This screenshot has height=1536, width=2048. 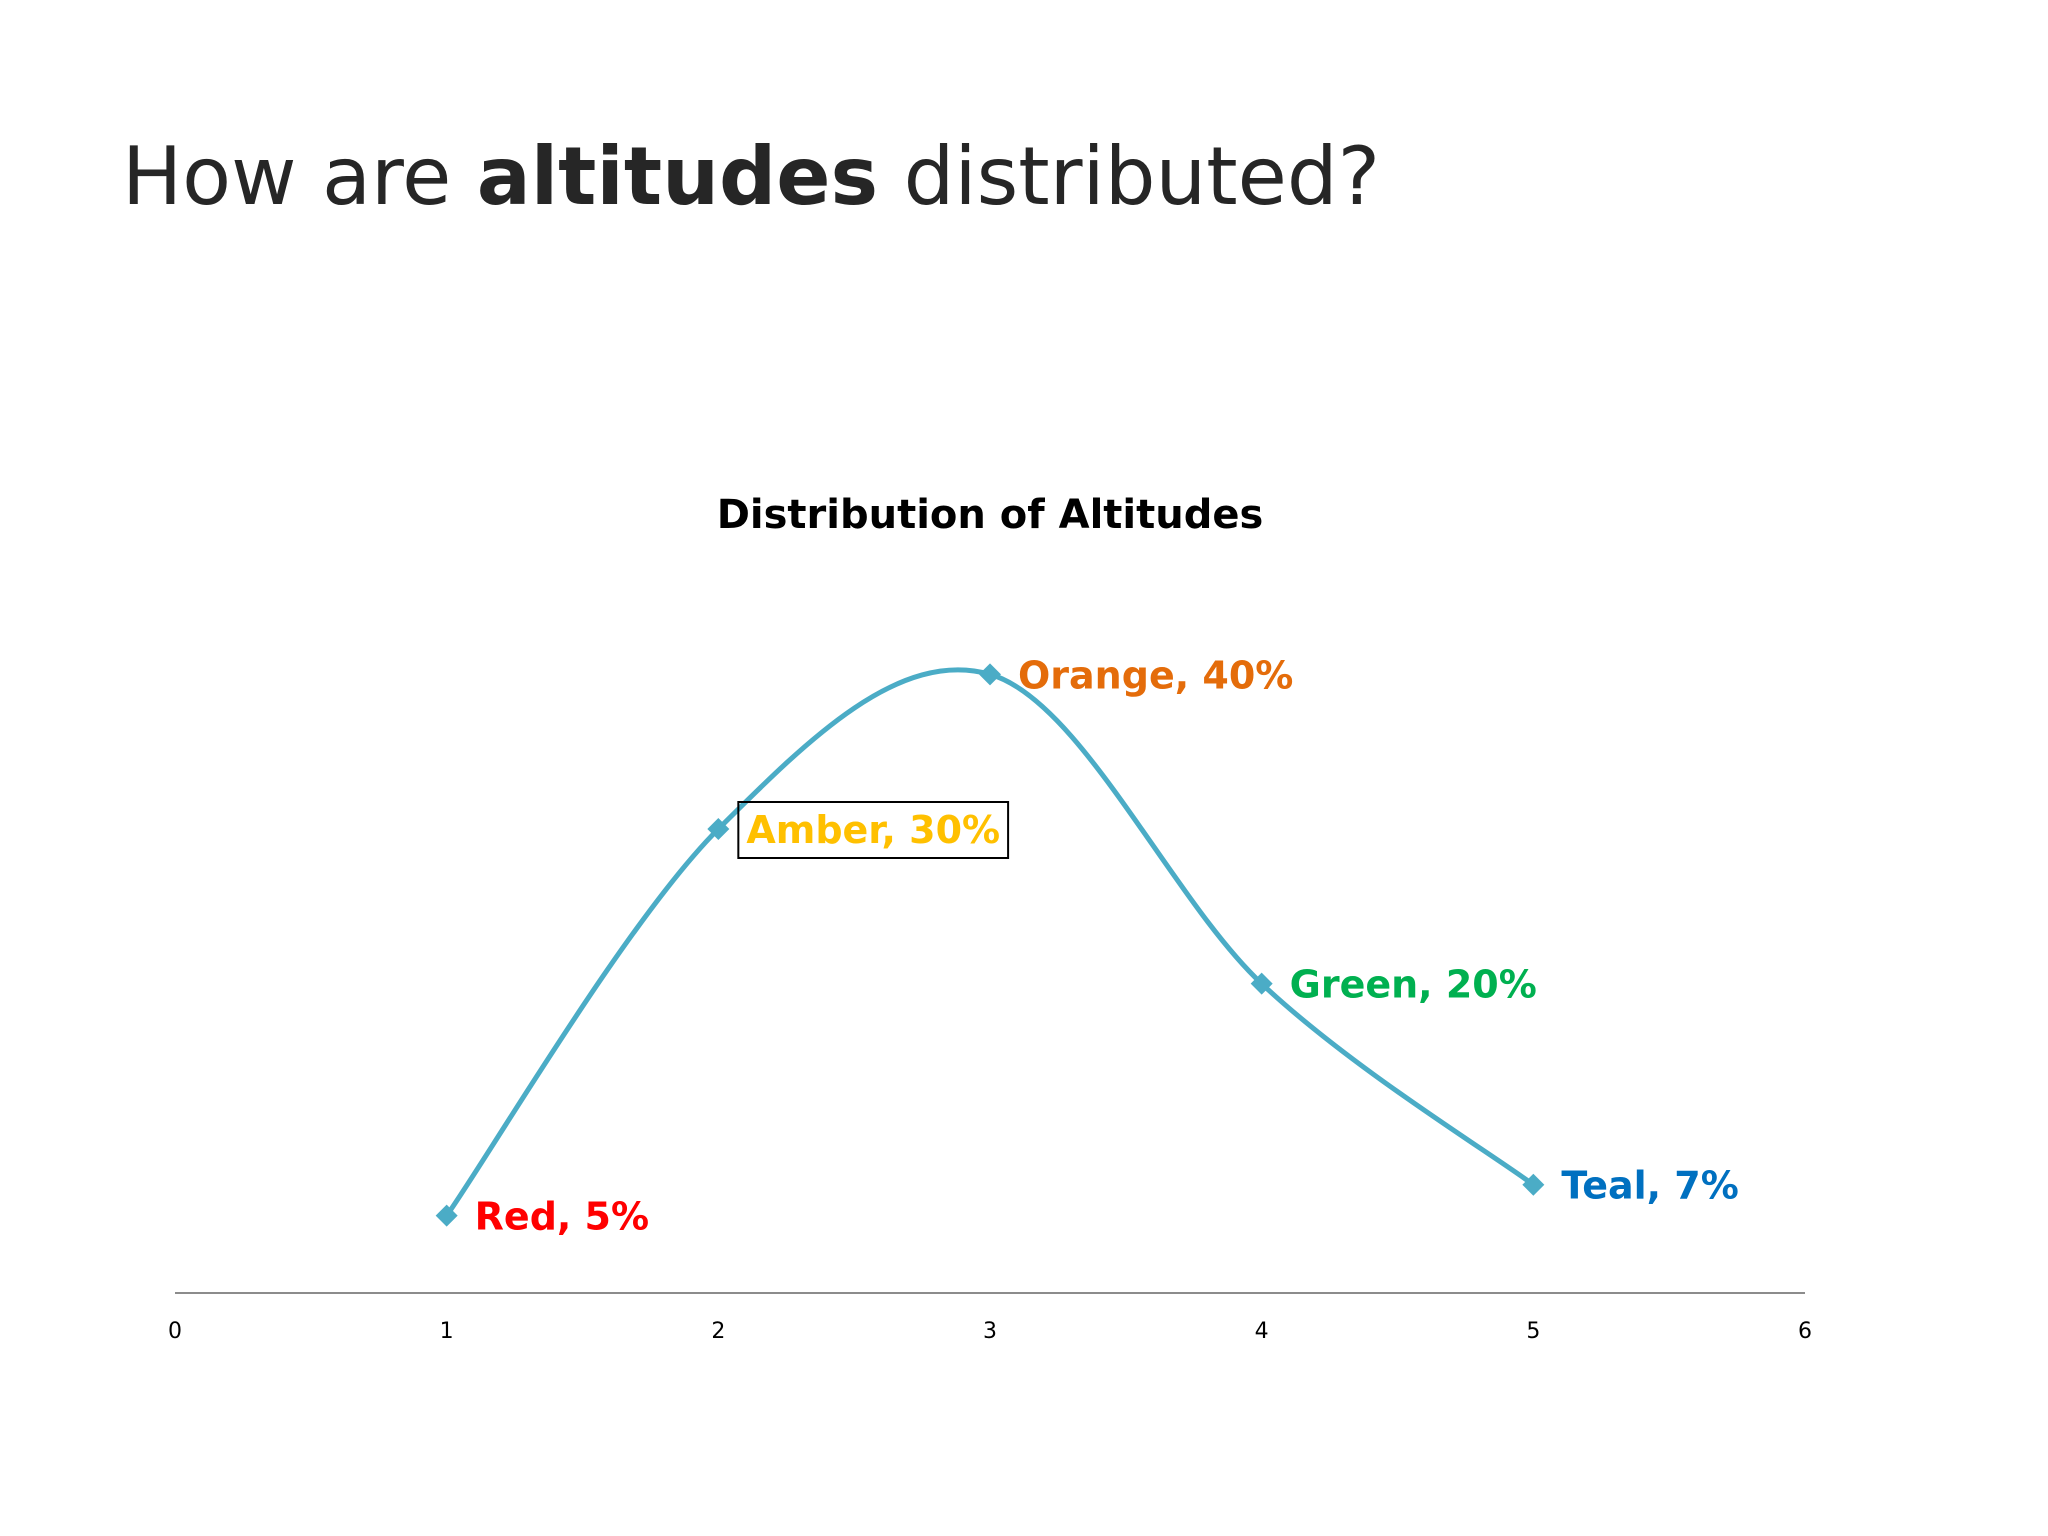 I want to click on data-label: Red, 5%, so click(x=562, y=1217).